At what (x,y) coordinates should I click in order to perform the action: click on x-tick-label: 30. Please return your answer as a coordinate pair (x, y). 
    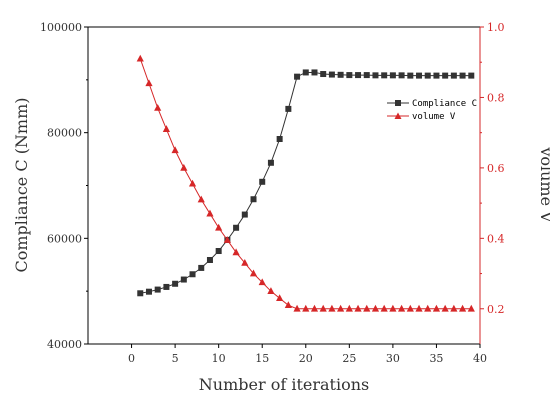
    Looking at the image, I should click on (393, 358).